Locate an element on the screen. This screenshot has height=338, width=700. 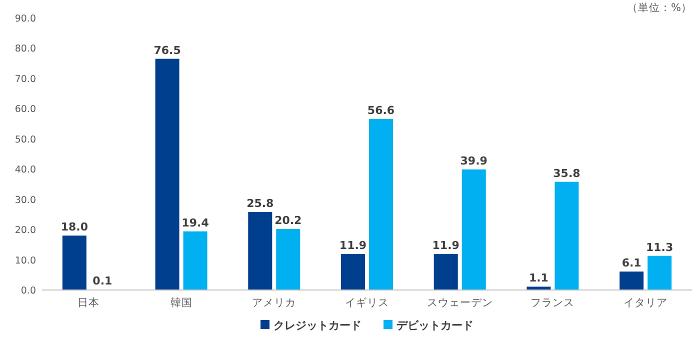
data-label: 39.9 is located at coordinates (474, 161).